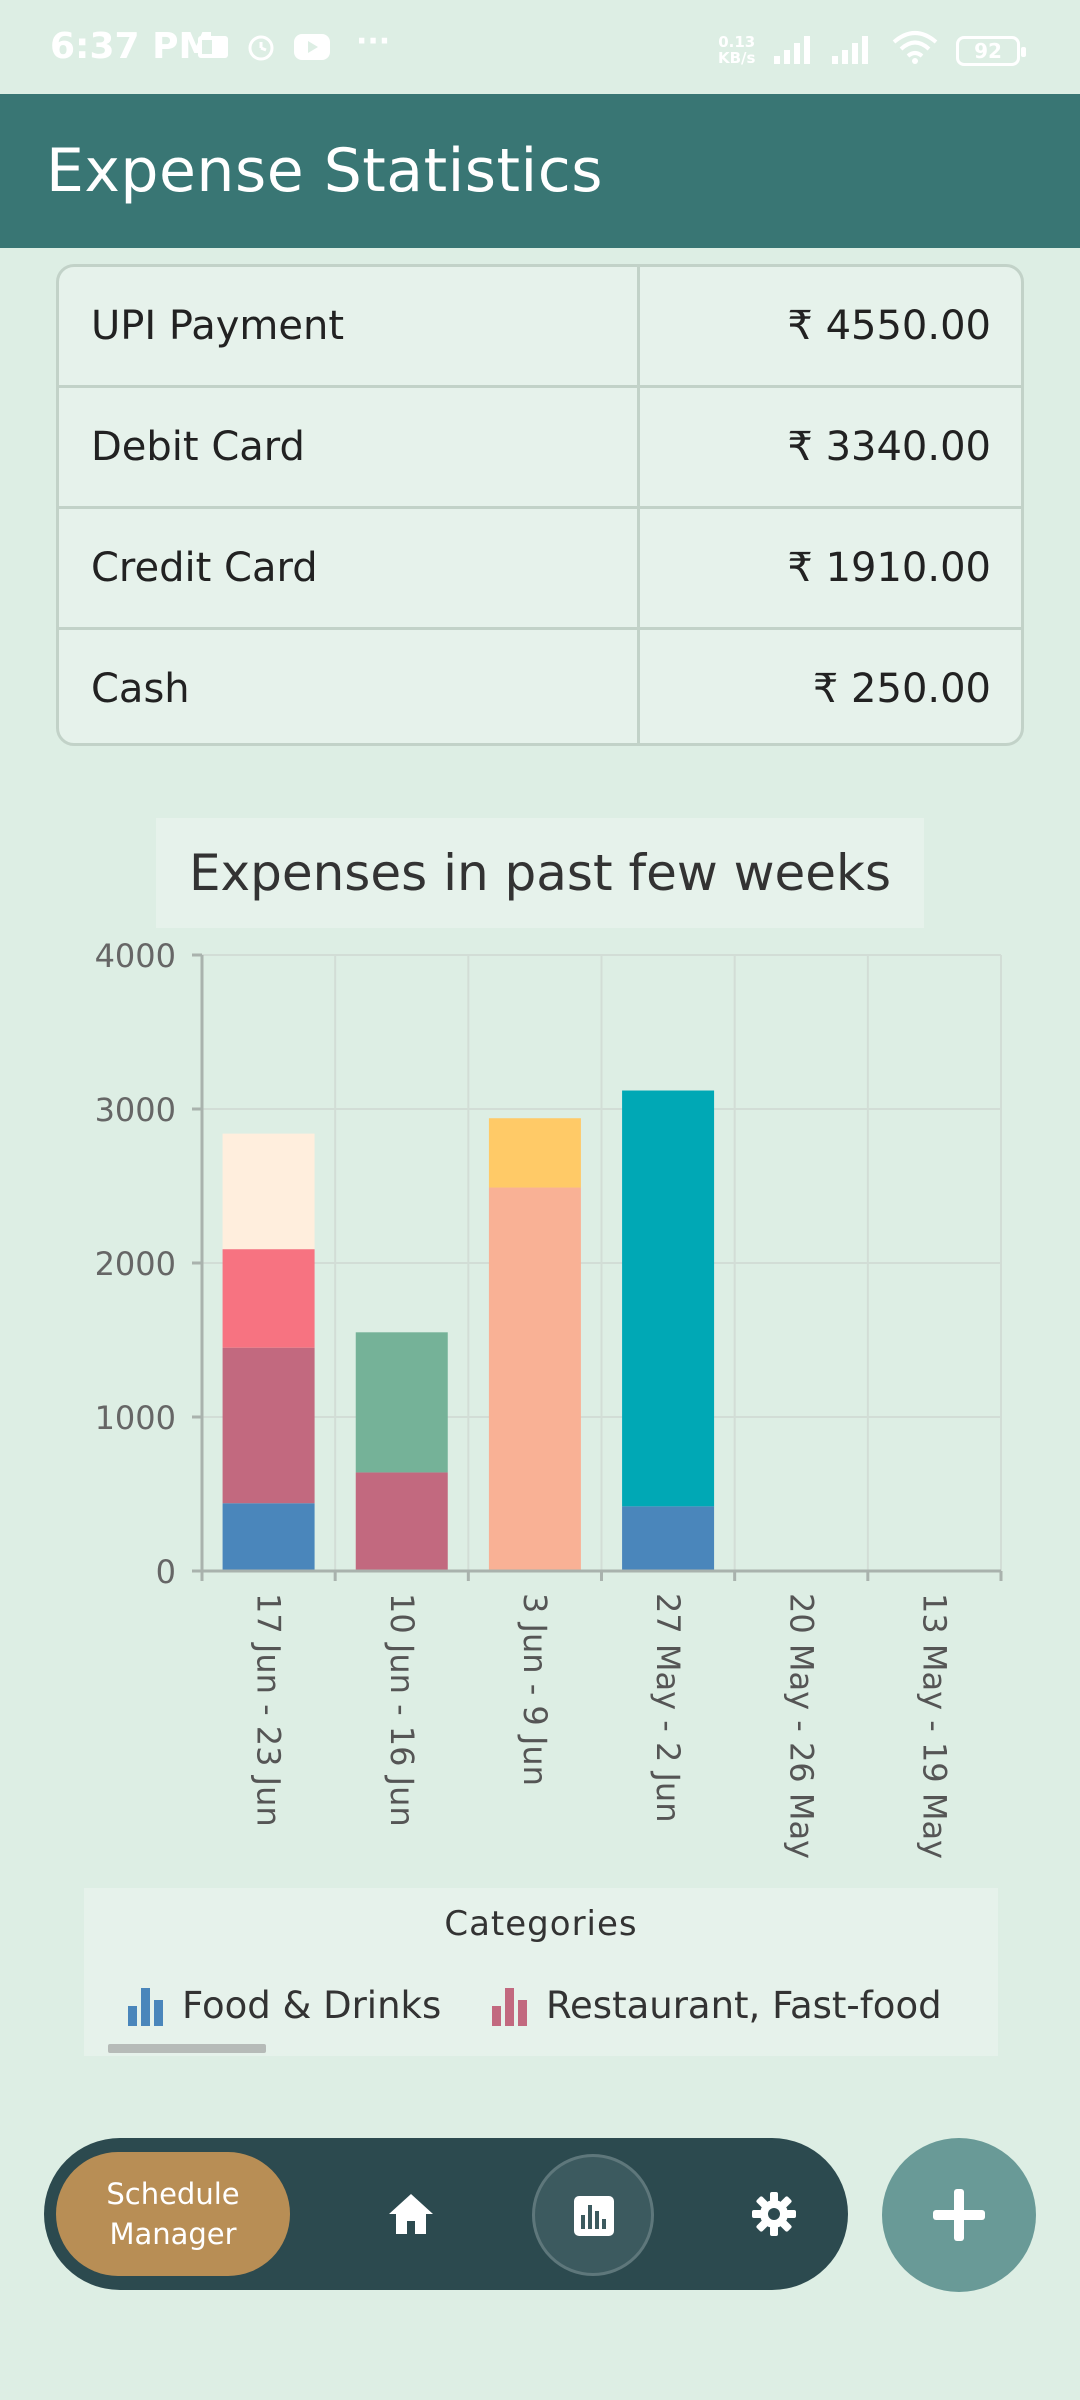 The height and width of the screenshot is (2400, 1080). Describe the element at coordinates (135, 1418) in the screenshot. I see `y-tick-label: 1000` at that location.